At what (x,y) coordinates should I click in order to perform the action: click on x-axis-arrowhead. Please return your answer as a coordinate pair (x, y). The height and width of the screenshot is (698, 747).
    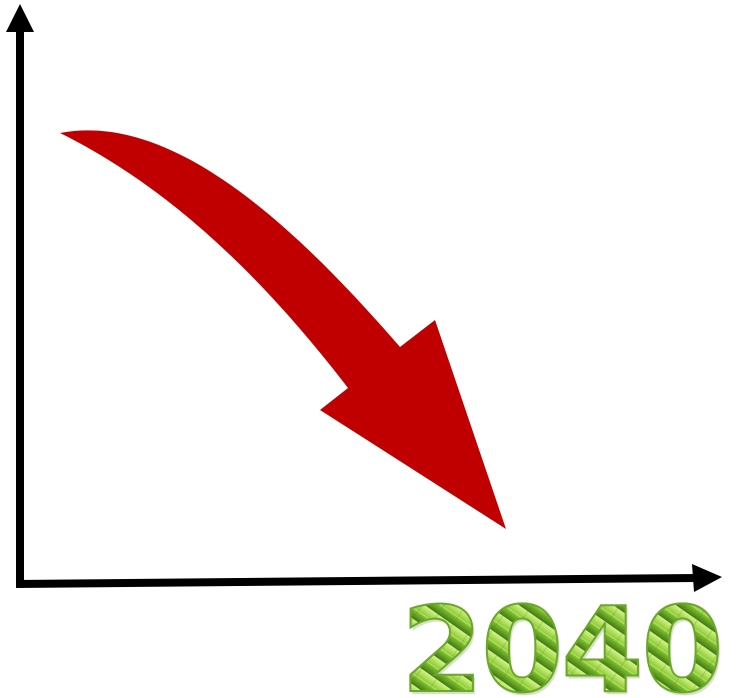
    Looking at the image, I should click on (707, 578).